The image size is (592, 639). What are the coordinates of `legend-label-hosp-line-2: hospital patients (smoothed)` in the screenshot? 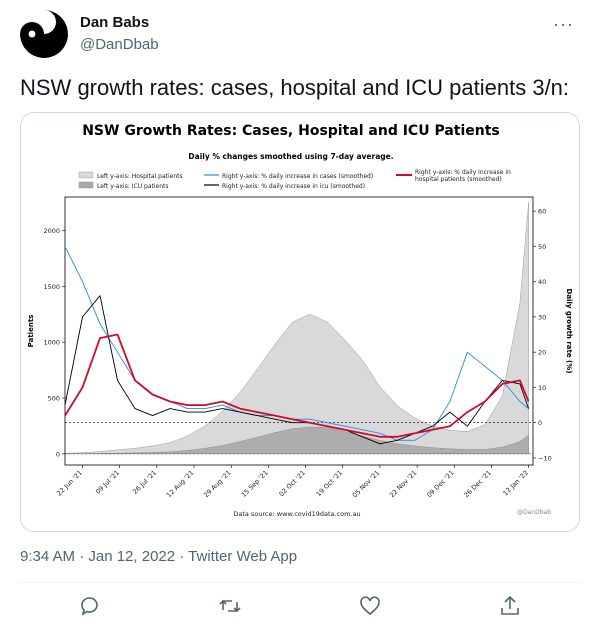 It's located at (458, 179).